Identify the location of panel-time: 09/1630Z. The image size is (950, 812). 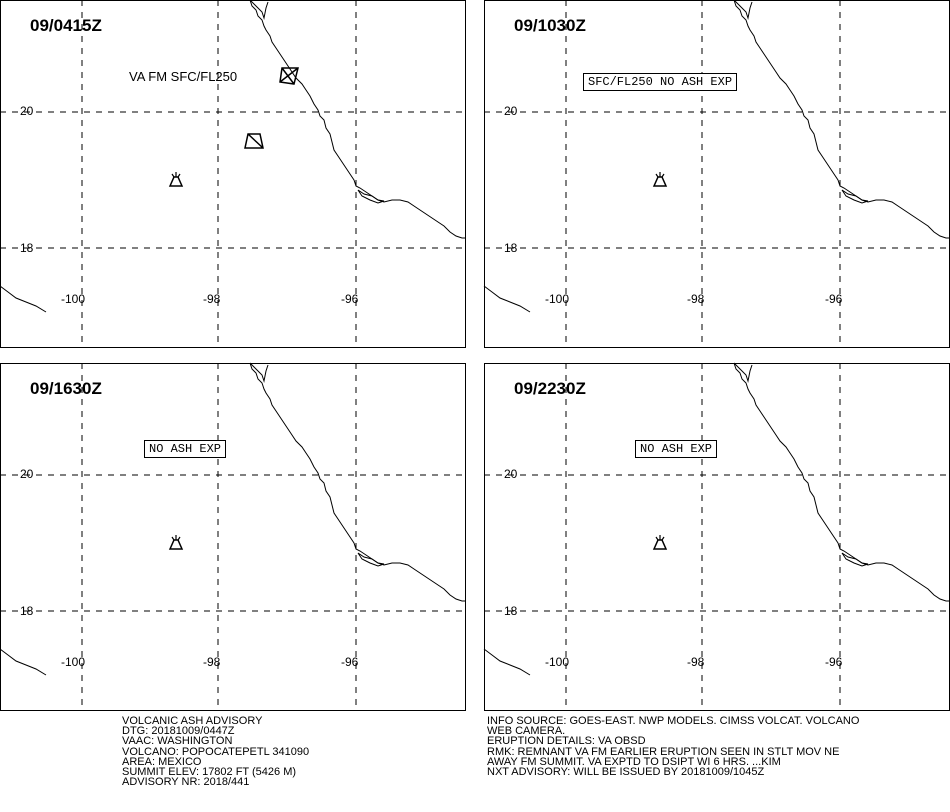
(66, 388).